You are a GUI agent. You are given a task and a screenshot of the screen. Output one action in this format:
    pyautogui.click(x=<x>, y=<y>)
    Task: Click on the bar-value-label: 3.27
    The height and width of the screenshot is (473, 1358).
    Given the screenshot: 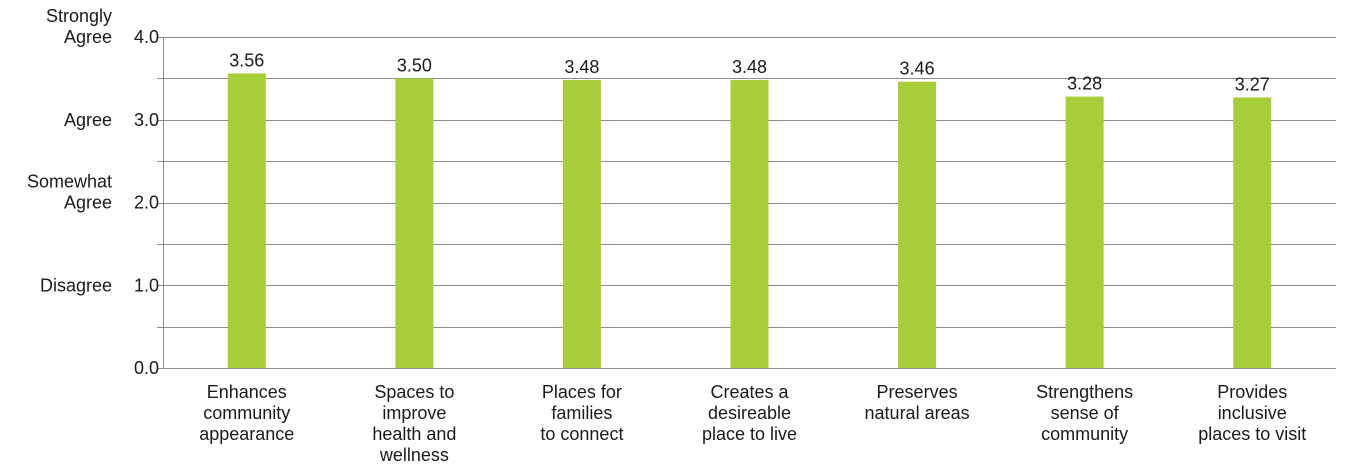 What is the action you would take?
    pyautogui.click(x=1252, y=84)
    